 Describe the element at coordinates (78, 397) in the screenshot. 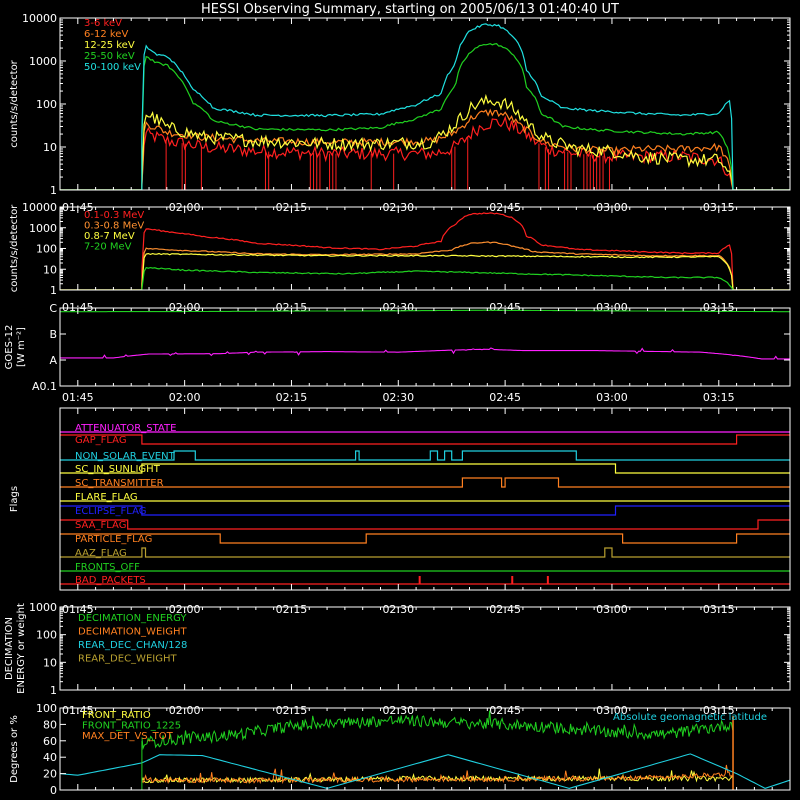

I see `x-tick-label: 01:45` at that location.